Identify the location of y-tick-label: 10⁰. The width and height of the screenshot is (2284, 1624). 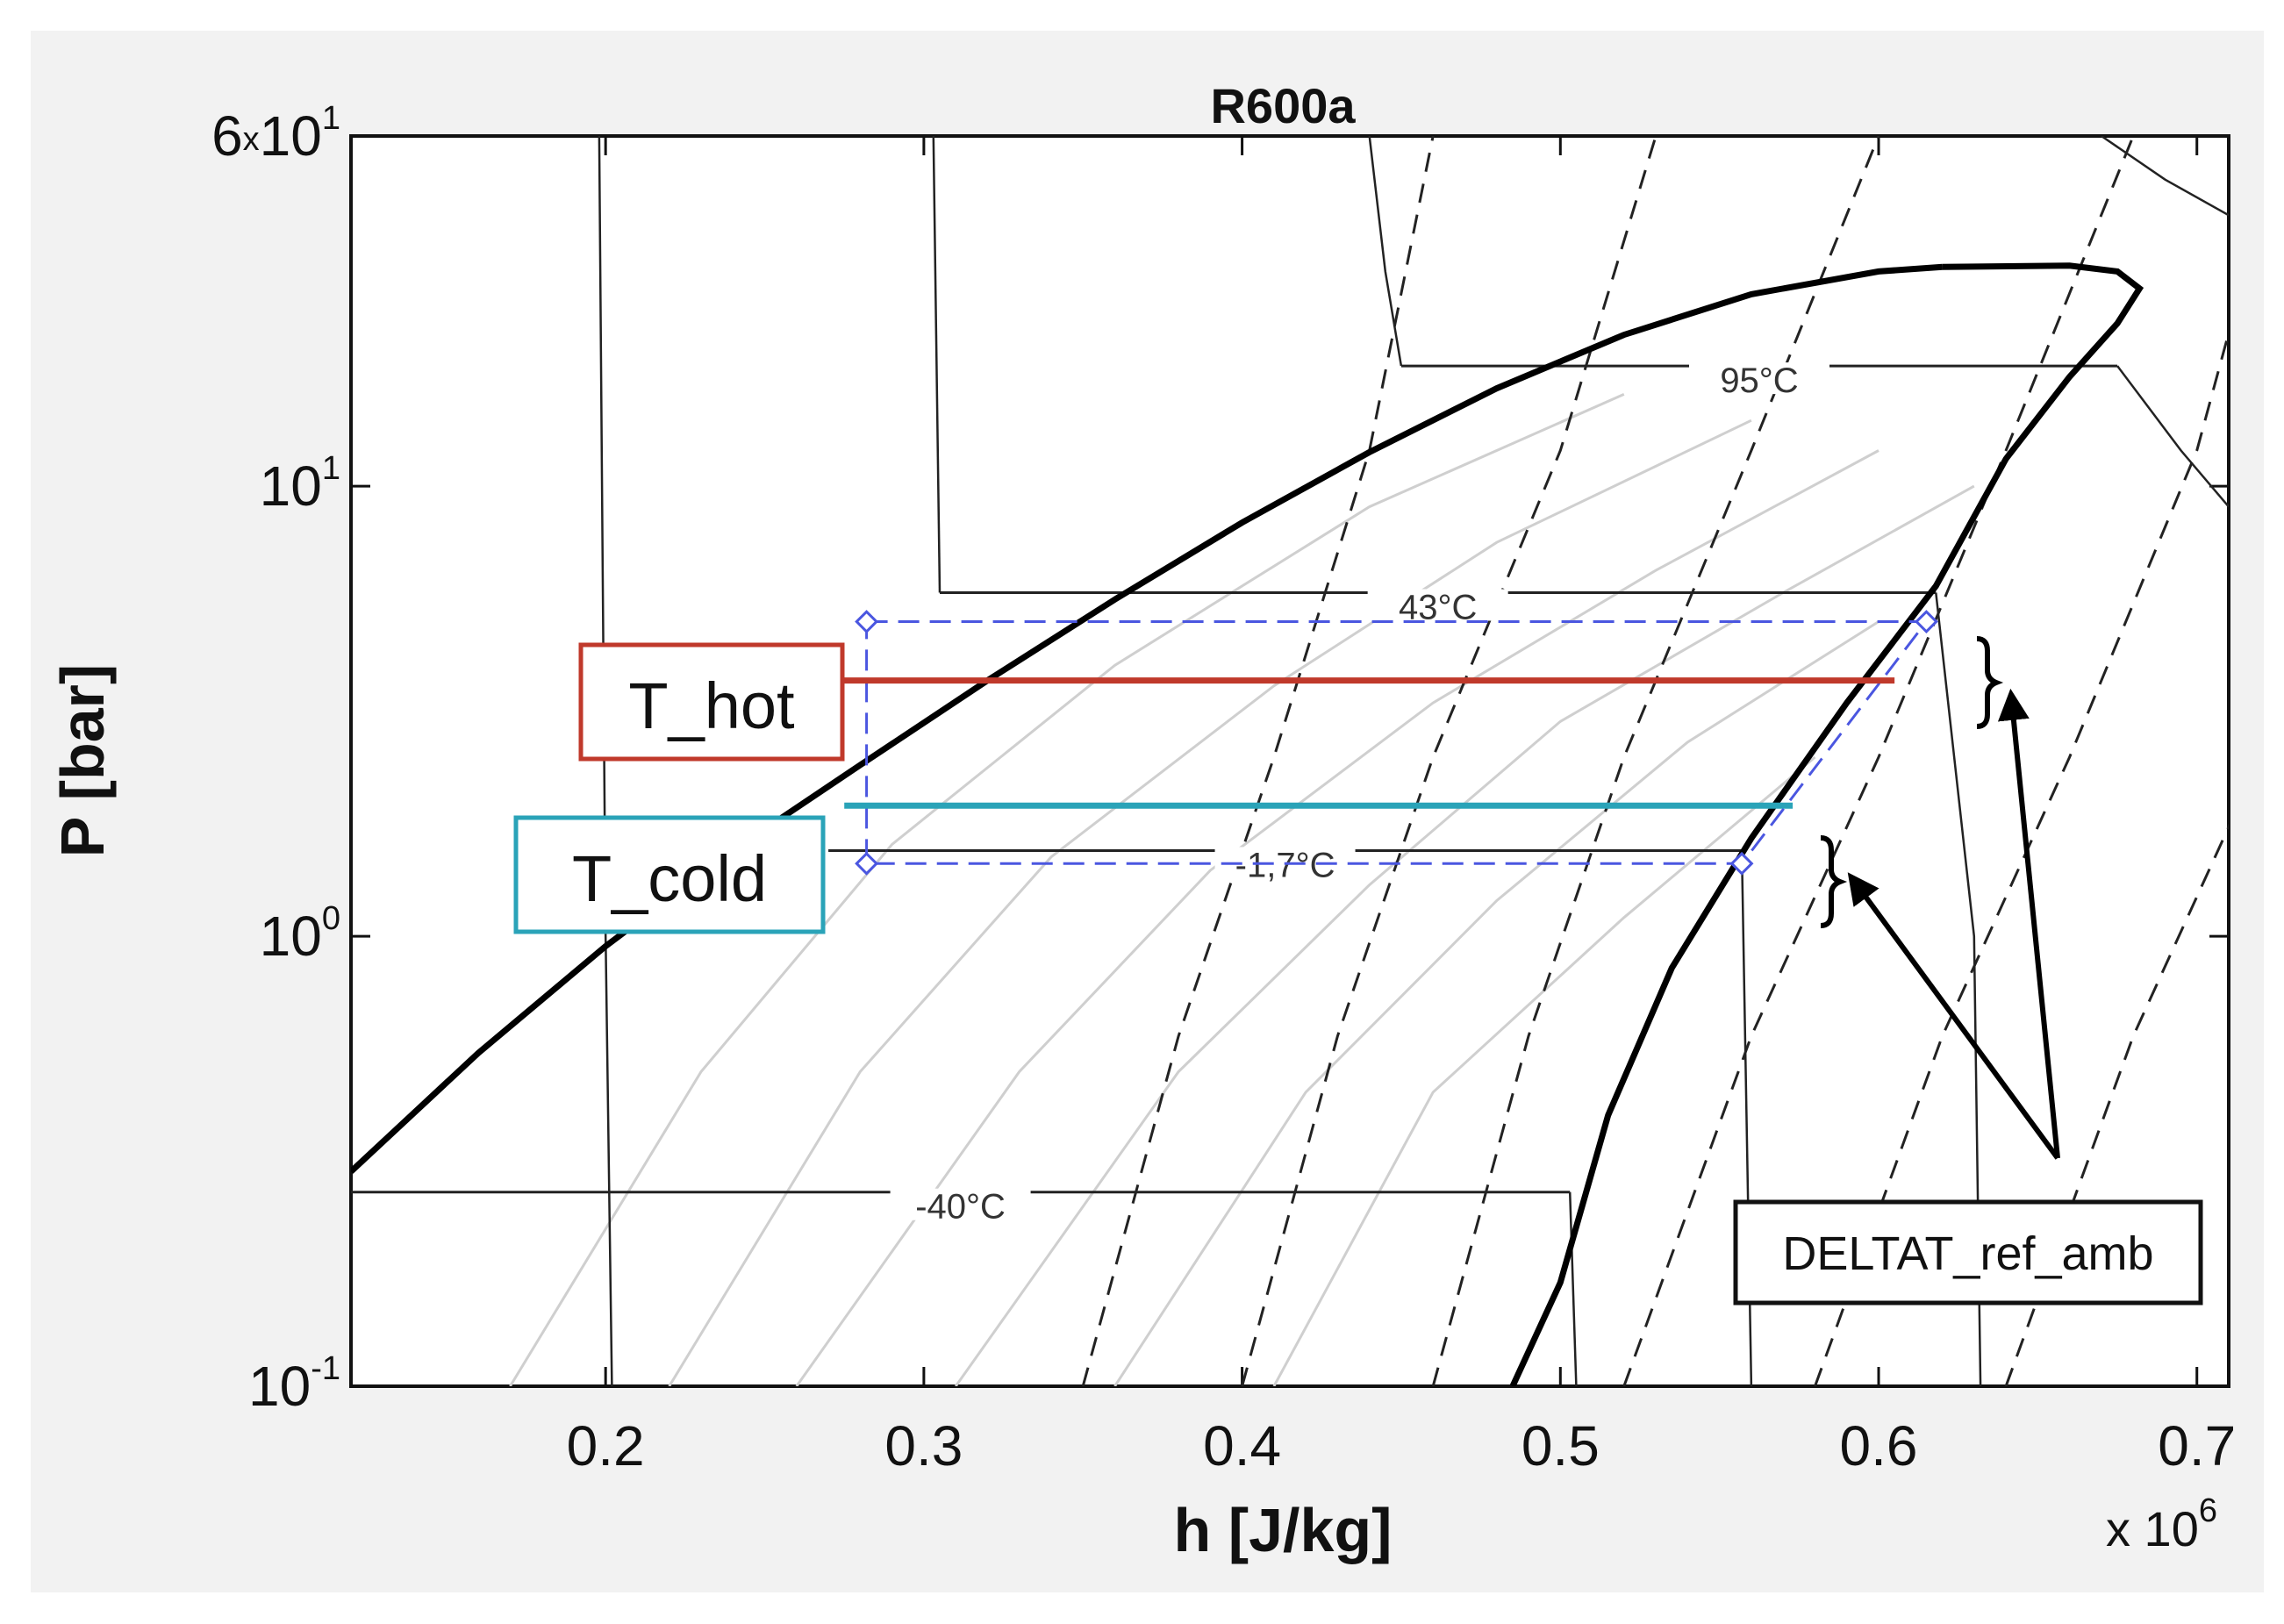
(300, 934).